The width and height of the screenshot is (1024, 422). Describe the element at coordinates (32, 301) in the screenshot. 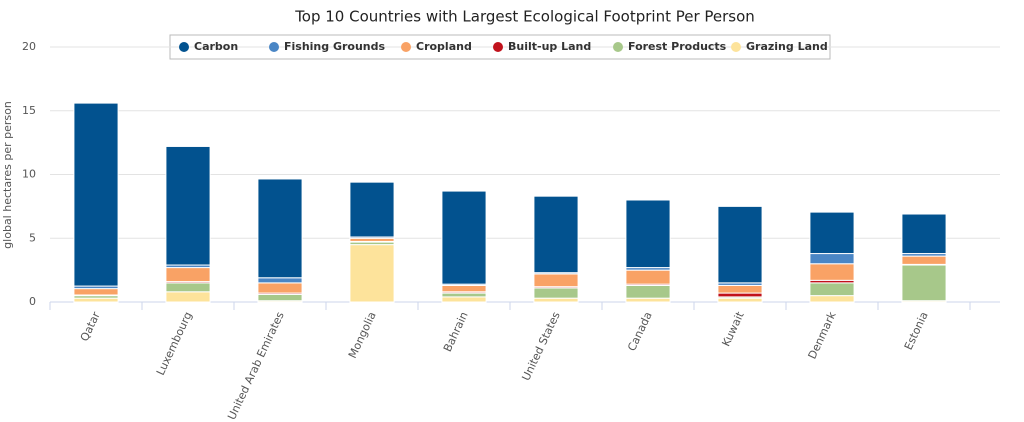

I see `y-tick-label: 0` at that location.